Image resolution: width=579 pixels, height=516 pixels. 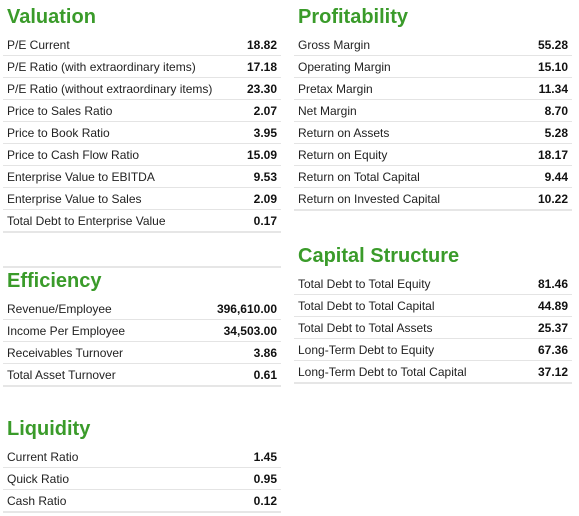 I want to click on row-value: 23.30, so click(x=261, y=88).